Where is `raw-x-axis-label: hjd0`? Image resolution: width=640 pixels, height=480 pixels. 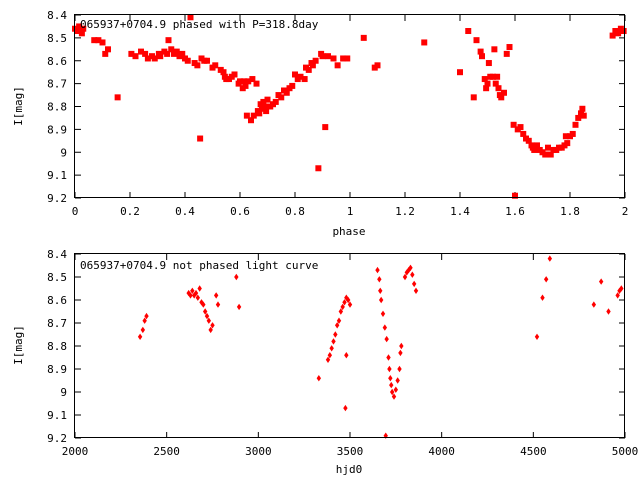
raw-x-axis-label: hjd0 is located at coordinates (349, 469).